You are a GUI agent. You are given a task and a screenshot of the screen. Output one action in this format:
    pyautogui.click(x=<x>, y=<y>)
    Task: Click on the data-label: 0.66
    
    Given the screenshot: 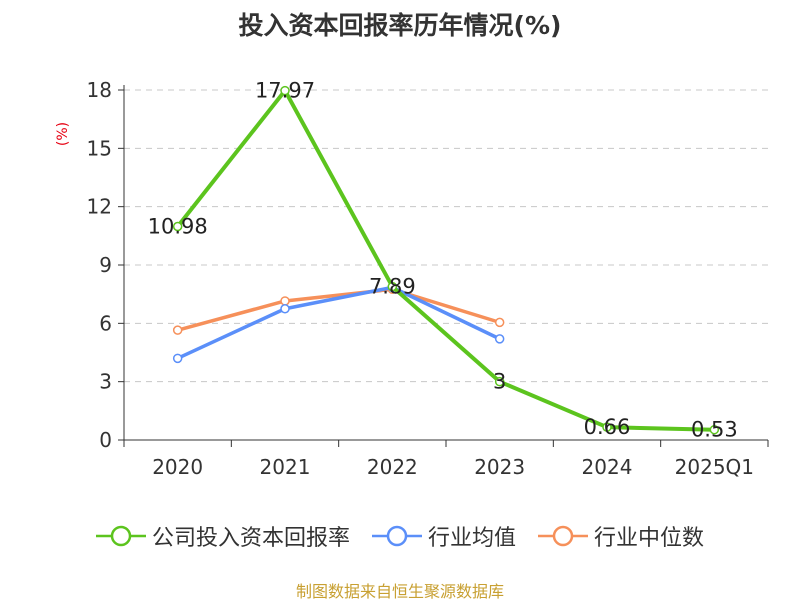 What is the action you would take?
    pyautogui.click(x=607, y=427)
    